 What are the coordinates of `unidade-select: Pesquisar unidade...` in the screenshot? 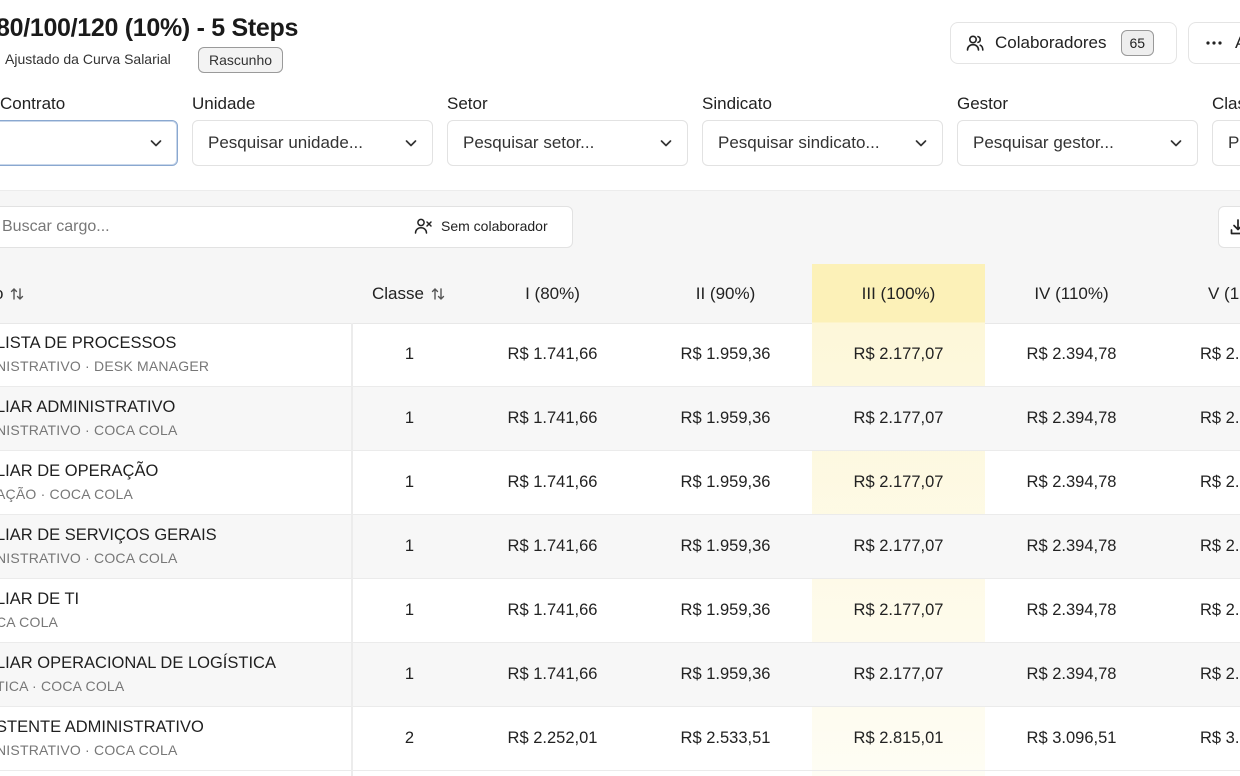 It's located at (312, 143).